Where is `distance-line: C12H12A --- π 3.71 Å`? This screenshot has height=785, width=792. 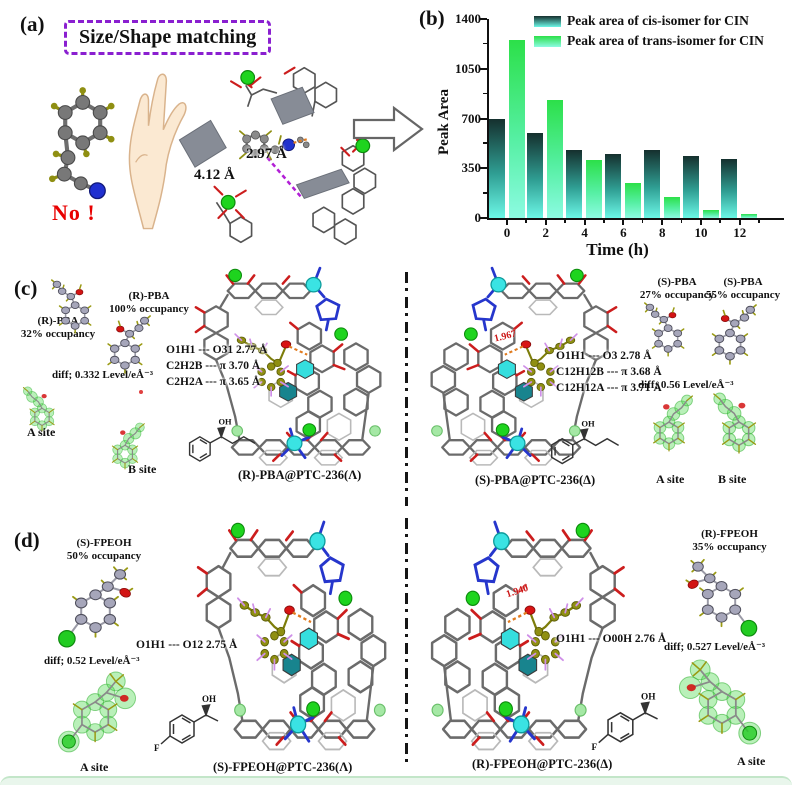
distance-line: C12H12A --- π 3.71 Å is located at coordinates (609, 388).